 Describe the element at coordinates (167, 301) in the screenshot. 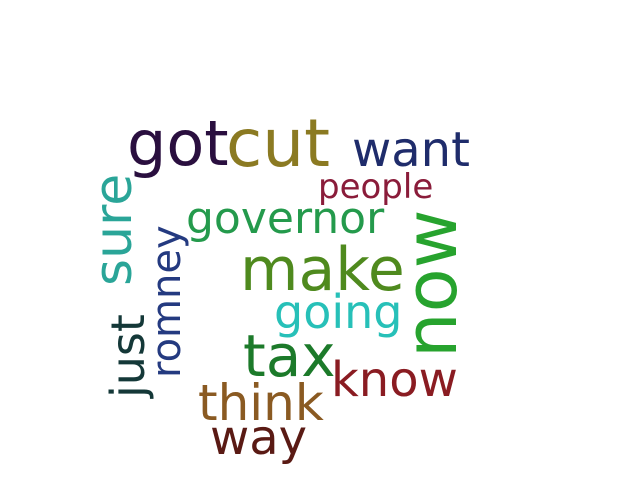

I see `word-romney: romney` at that location.